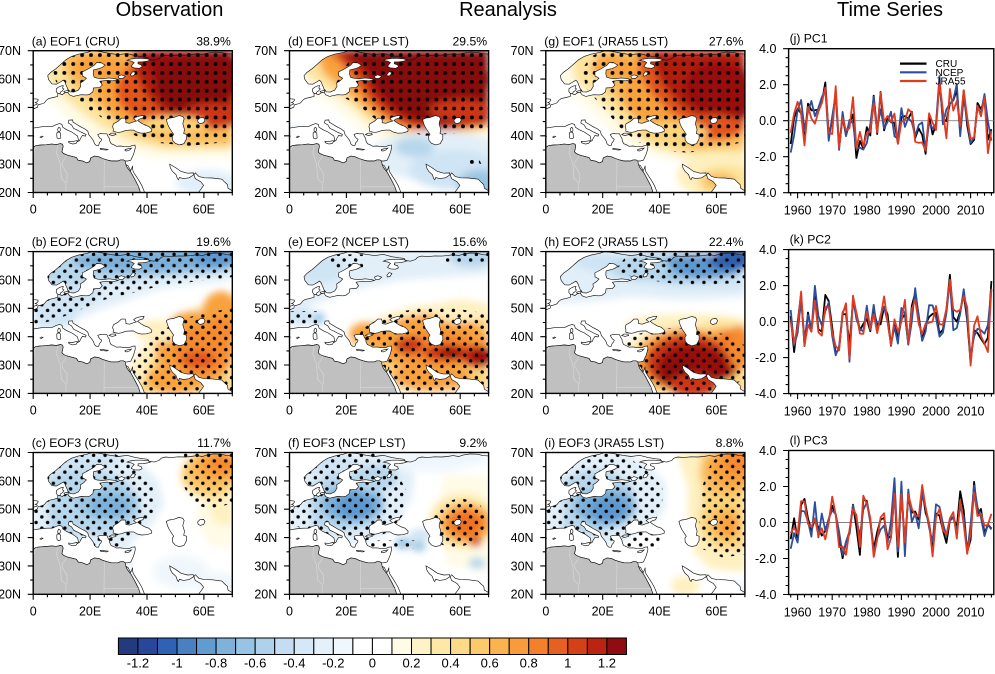  Describe the element at coordinates (606, 41) in the screenshot. I see `svg-text: (g) EOF1 (JRA55 LST)` at that location.